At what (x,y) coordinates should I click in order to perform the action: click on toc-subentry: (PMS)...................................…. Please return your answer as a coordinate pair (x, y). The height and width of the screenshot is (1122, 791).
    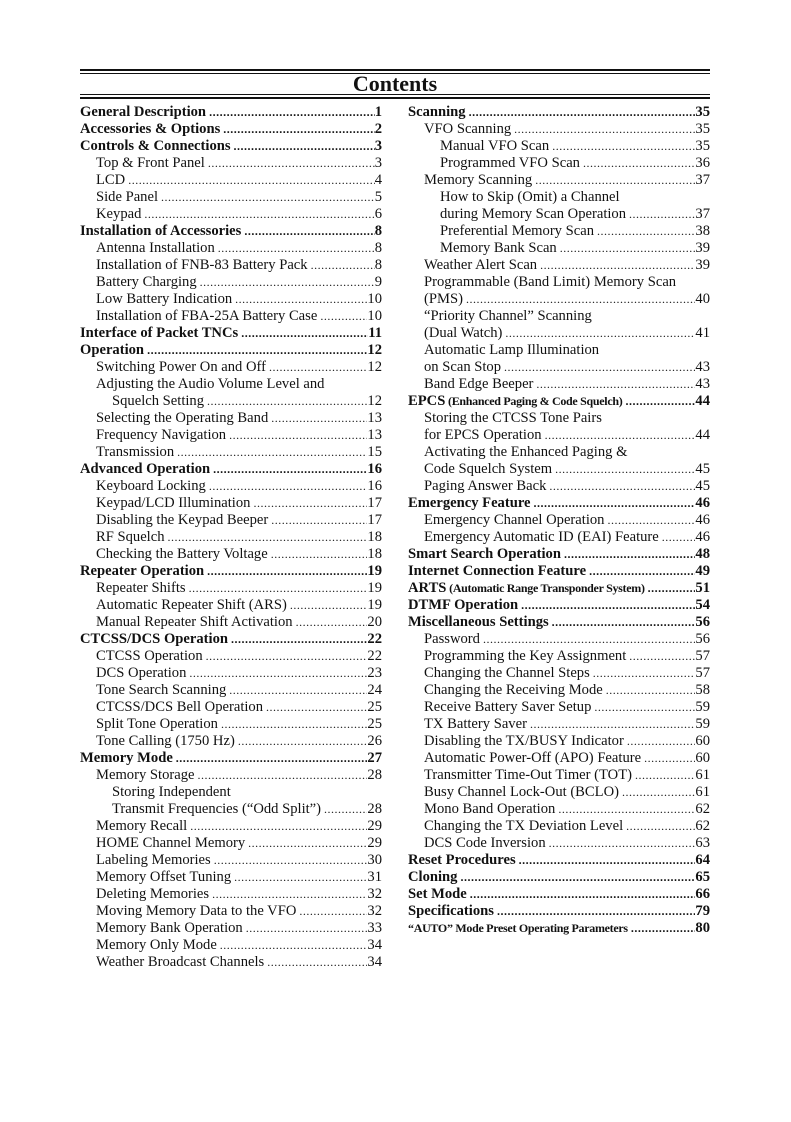
    Looking at the image, I should click on (559, 299).